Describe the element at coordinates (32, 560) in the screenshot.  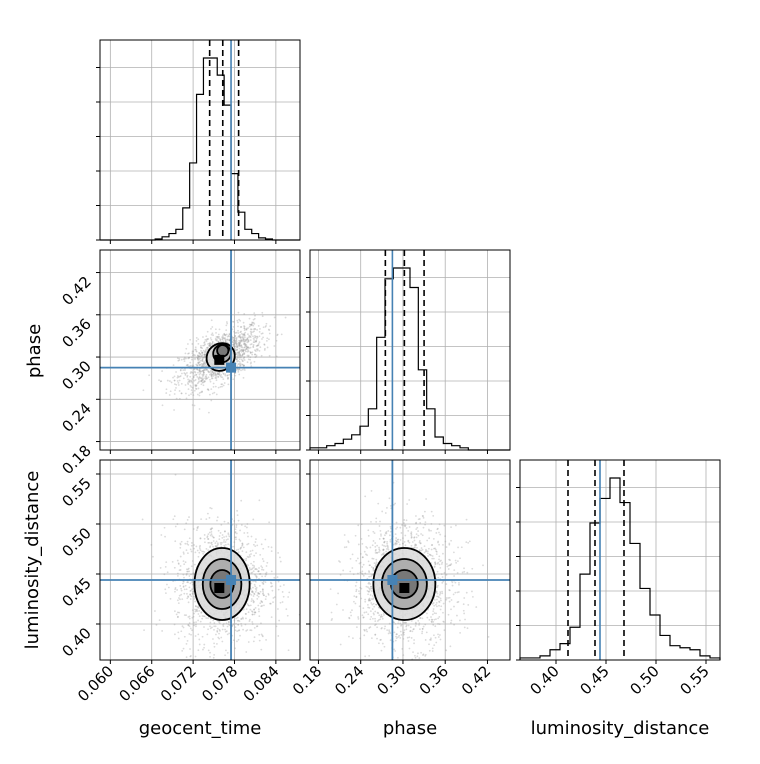
I see `ylabel-luminosity-distance: luminosity_distance` at that location.